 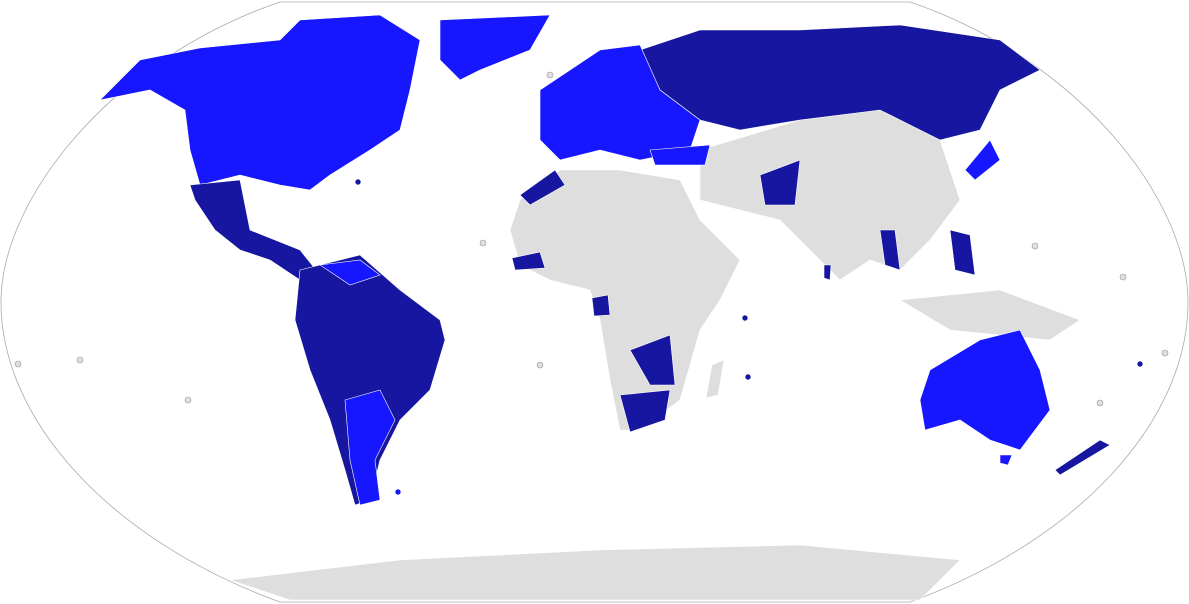 What do you see at coordinates (652, 360) in the screenshot?
I see `zambia-zimbabwe` at bounding box center [652, 360].